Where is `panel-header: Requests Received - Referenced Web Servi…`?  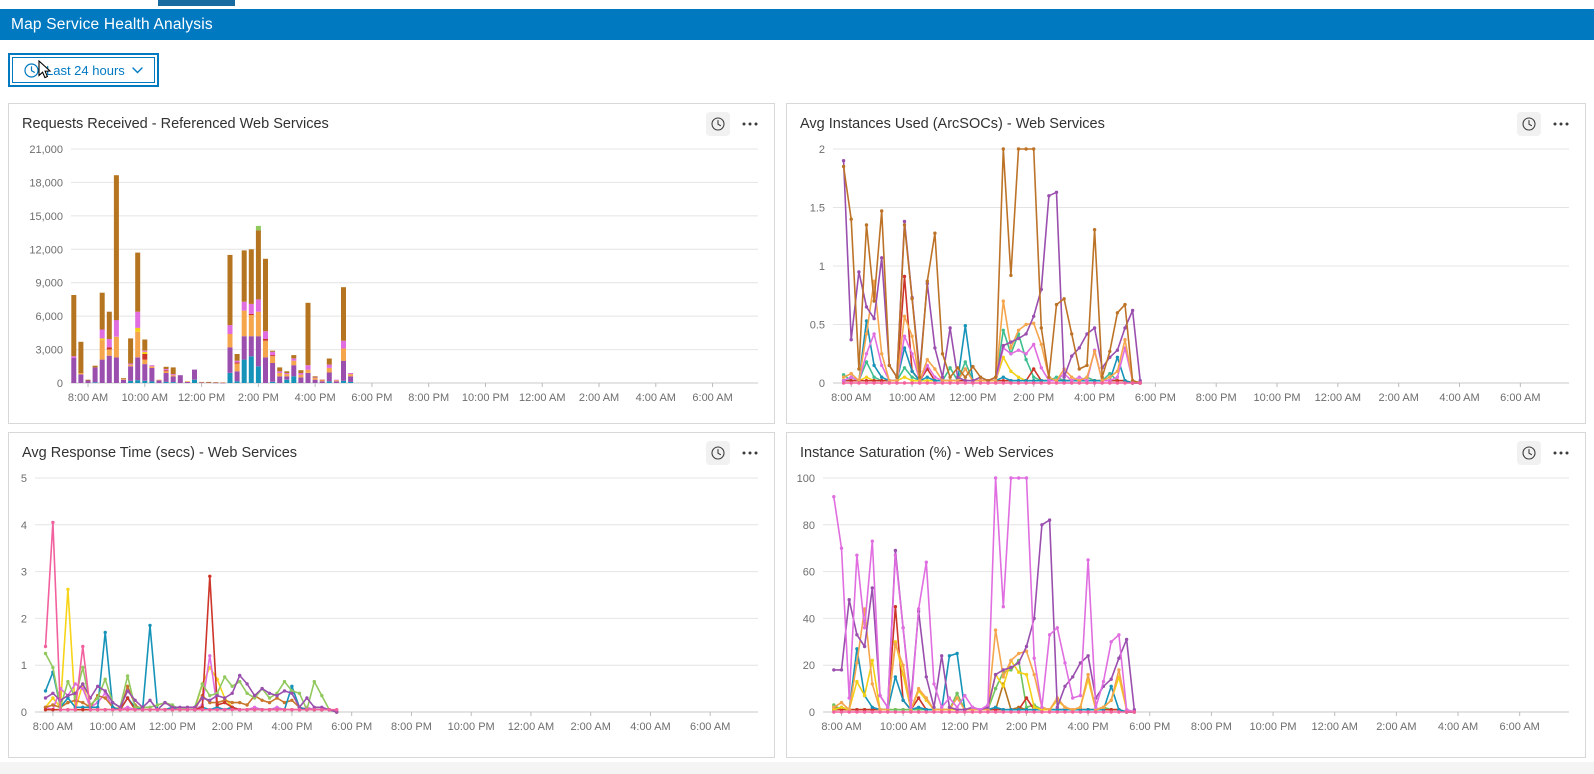 panel-header: Requests Received - Referenced Web Servi… is located at coordinates (391, 120).